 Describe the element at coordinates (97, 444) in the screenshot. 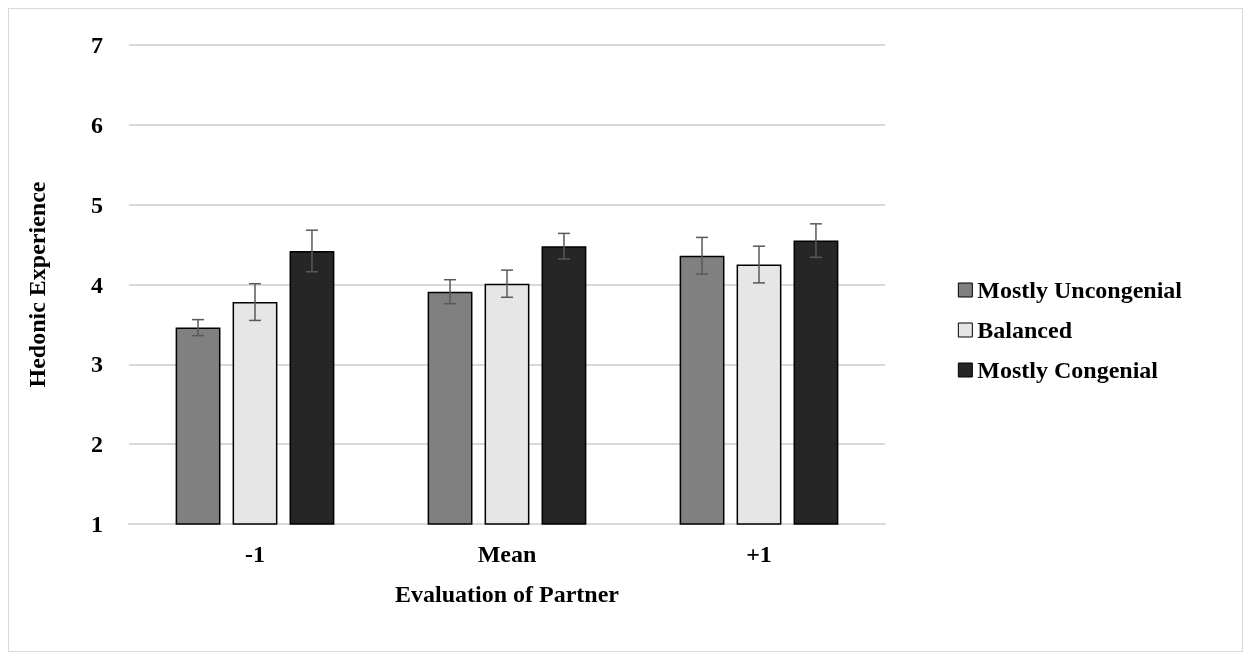

I see `y-tick-label: 2` at that location.